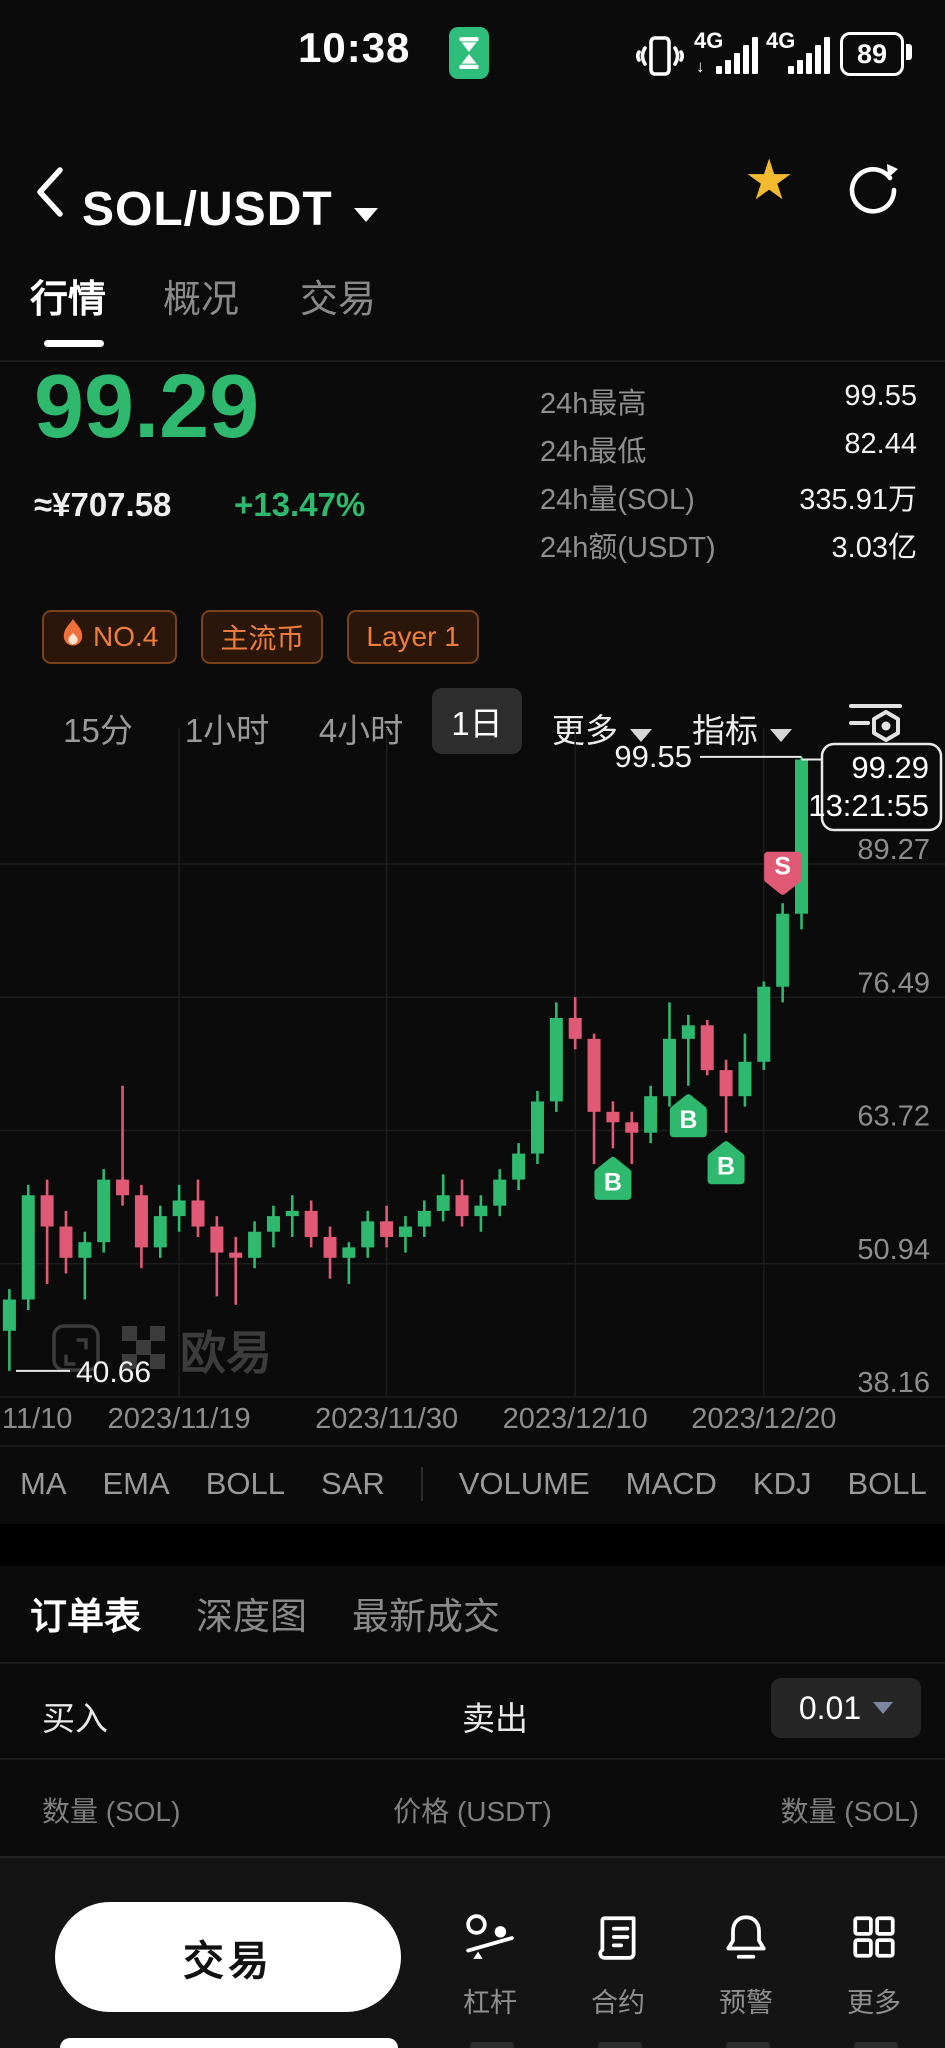 This screenshot has height=2048, width=945. I want to click on indicator-tab-kdj: KDJ, so click(782, 1483).